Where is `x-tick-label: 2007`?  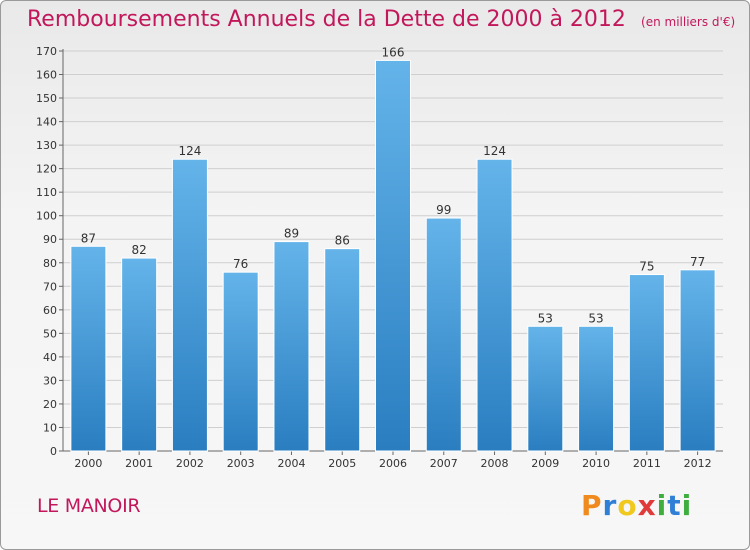
x-tick-label: 2007 is located at coordinates (444, 463).